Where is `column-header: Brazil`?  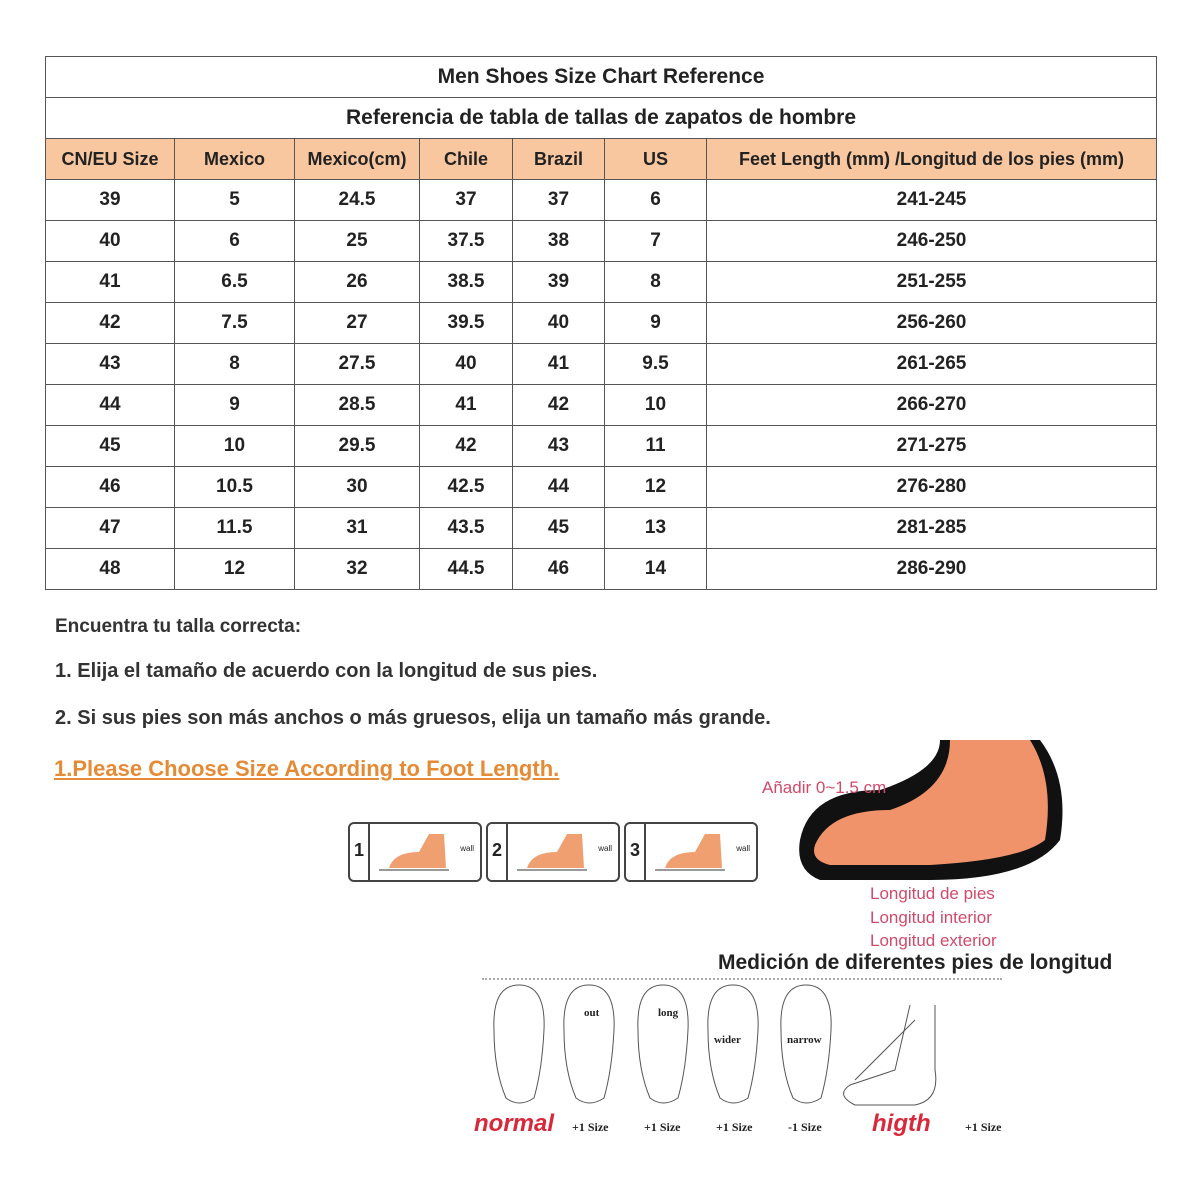 column-header: Brazil is located at coordinates (558, 159).